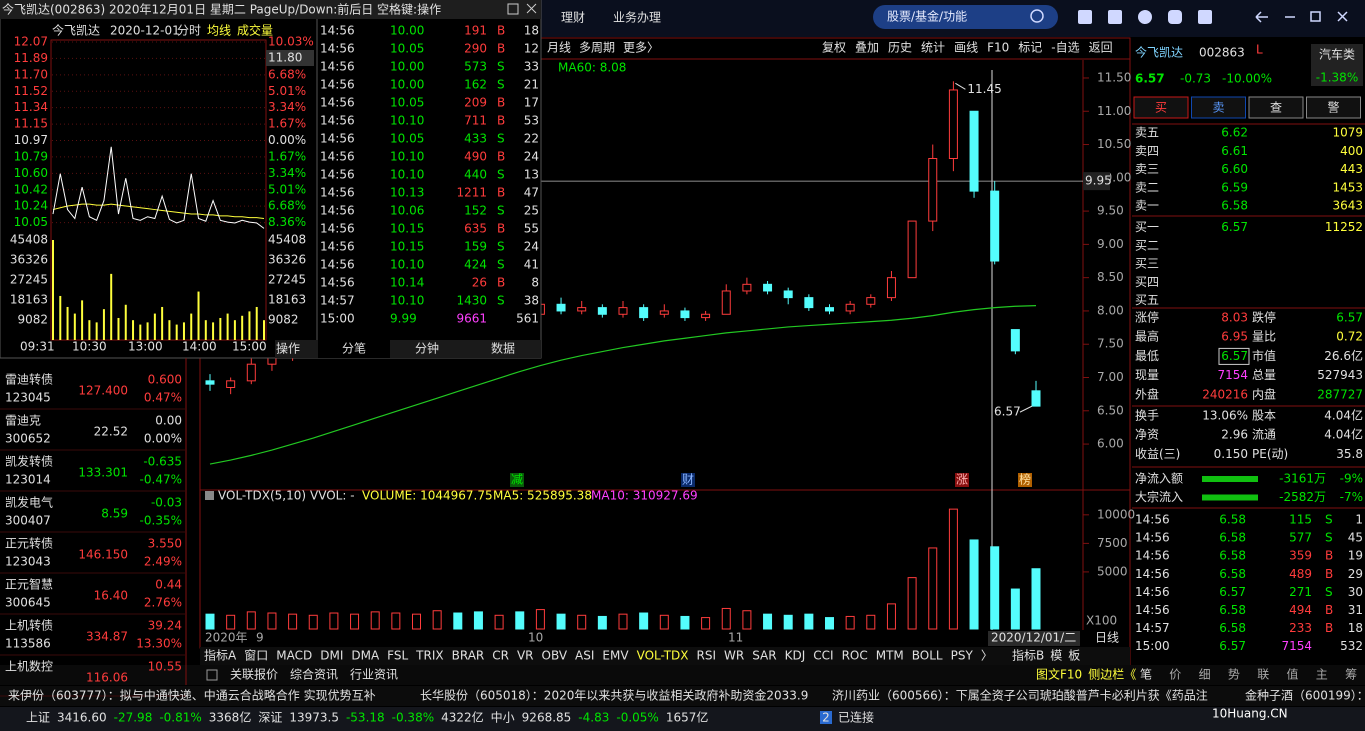  Describe the element at coordinates (1028, 655) in the screenshot. I see `indicator-tab: 指标B` at that location.